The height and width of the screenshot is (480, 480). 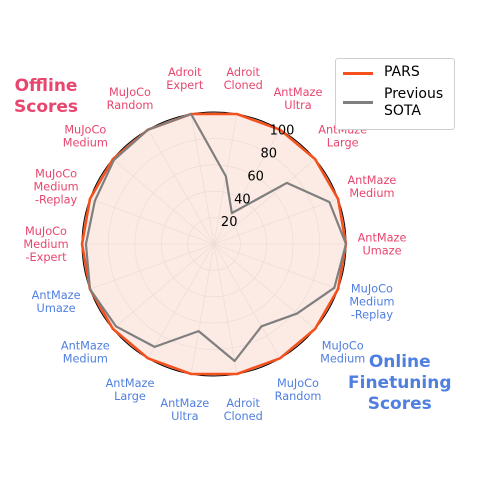 What do you see at coordinates (358, 73) in the screenshot?
I see `legend-swatch-pars` at bounding box center [358, 73].